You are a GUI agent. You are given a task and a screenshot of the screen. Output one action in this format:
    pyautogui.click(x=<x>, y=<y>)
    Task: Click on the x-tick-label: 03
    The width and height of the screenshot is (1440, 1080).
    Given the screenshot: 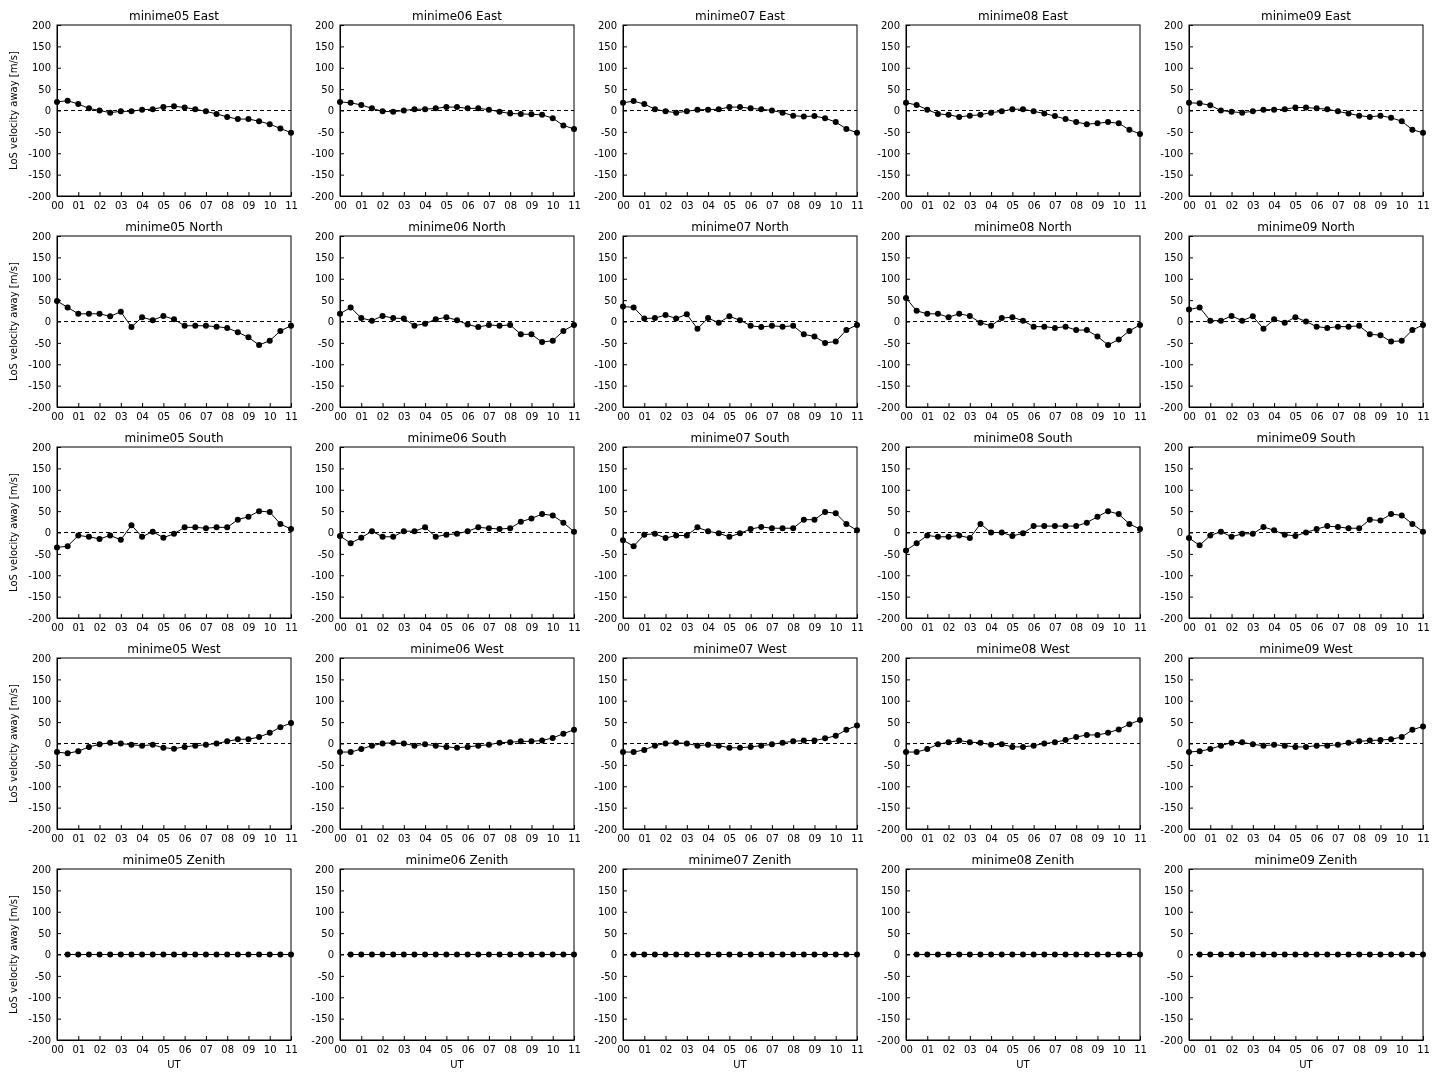 What is the action you would take?
    pyautogui.click(x=1253, y=628)
    